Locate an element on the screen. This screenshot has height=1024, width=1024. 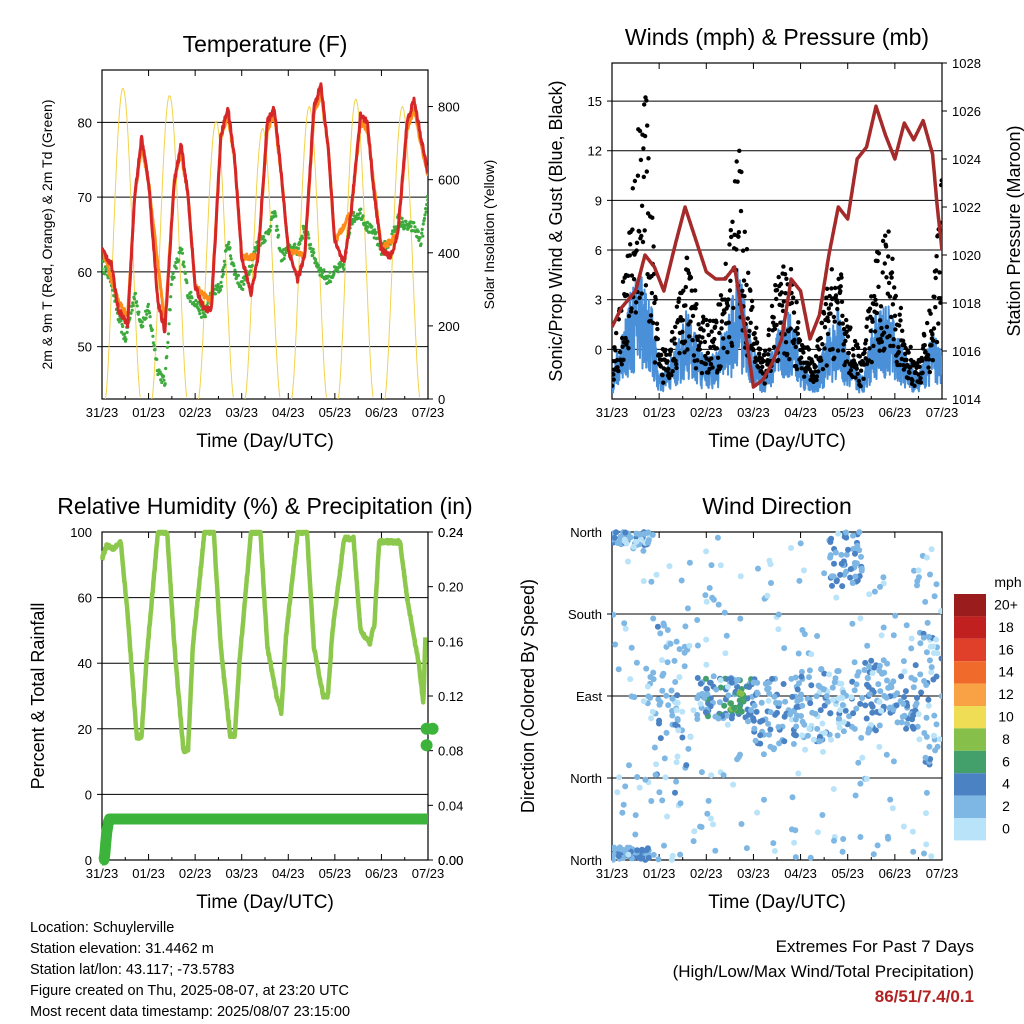
y2-tick-label: 0.04 is located at coordinates (450, 805).